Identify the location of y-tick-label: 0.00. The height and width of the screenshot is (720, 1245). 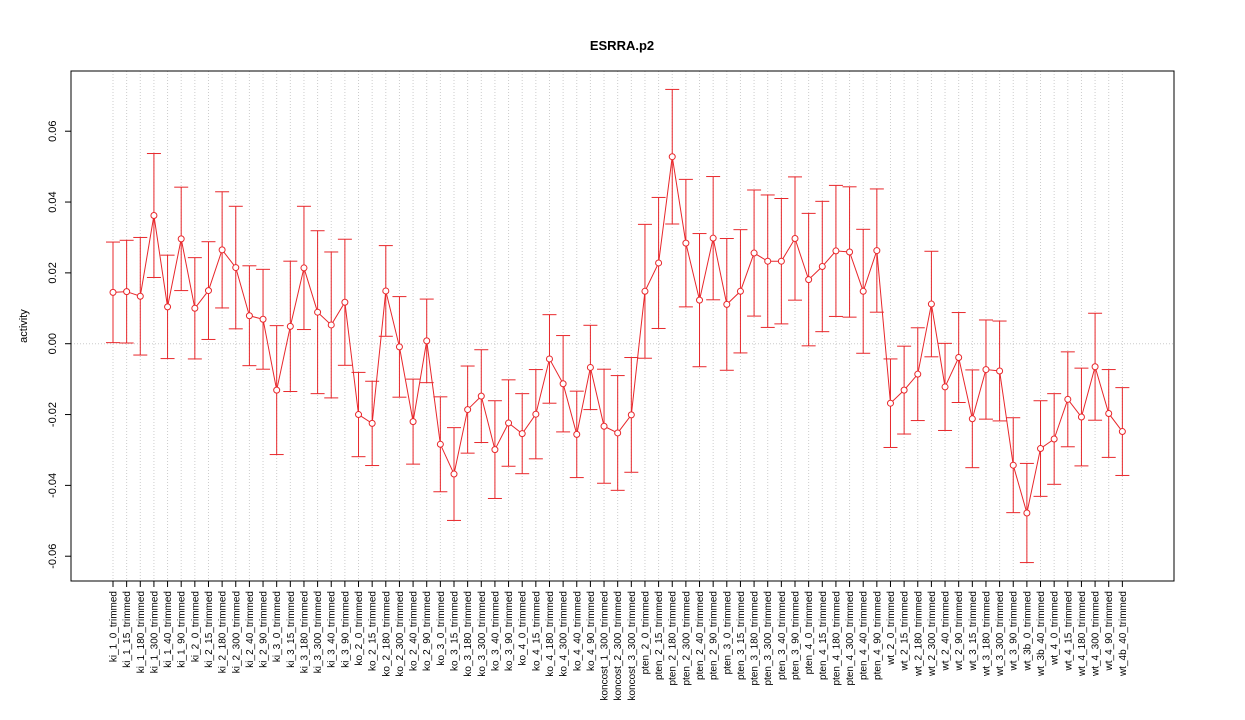
(53, 343).